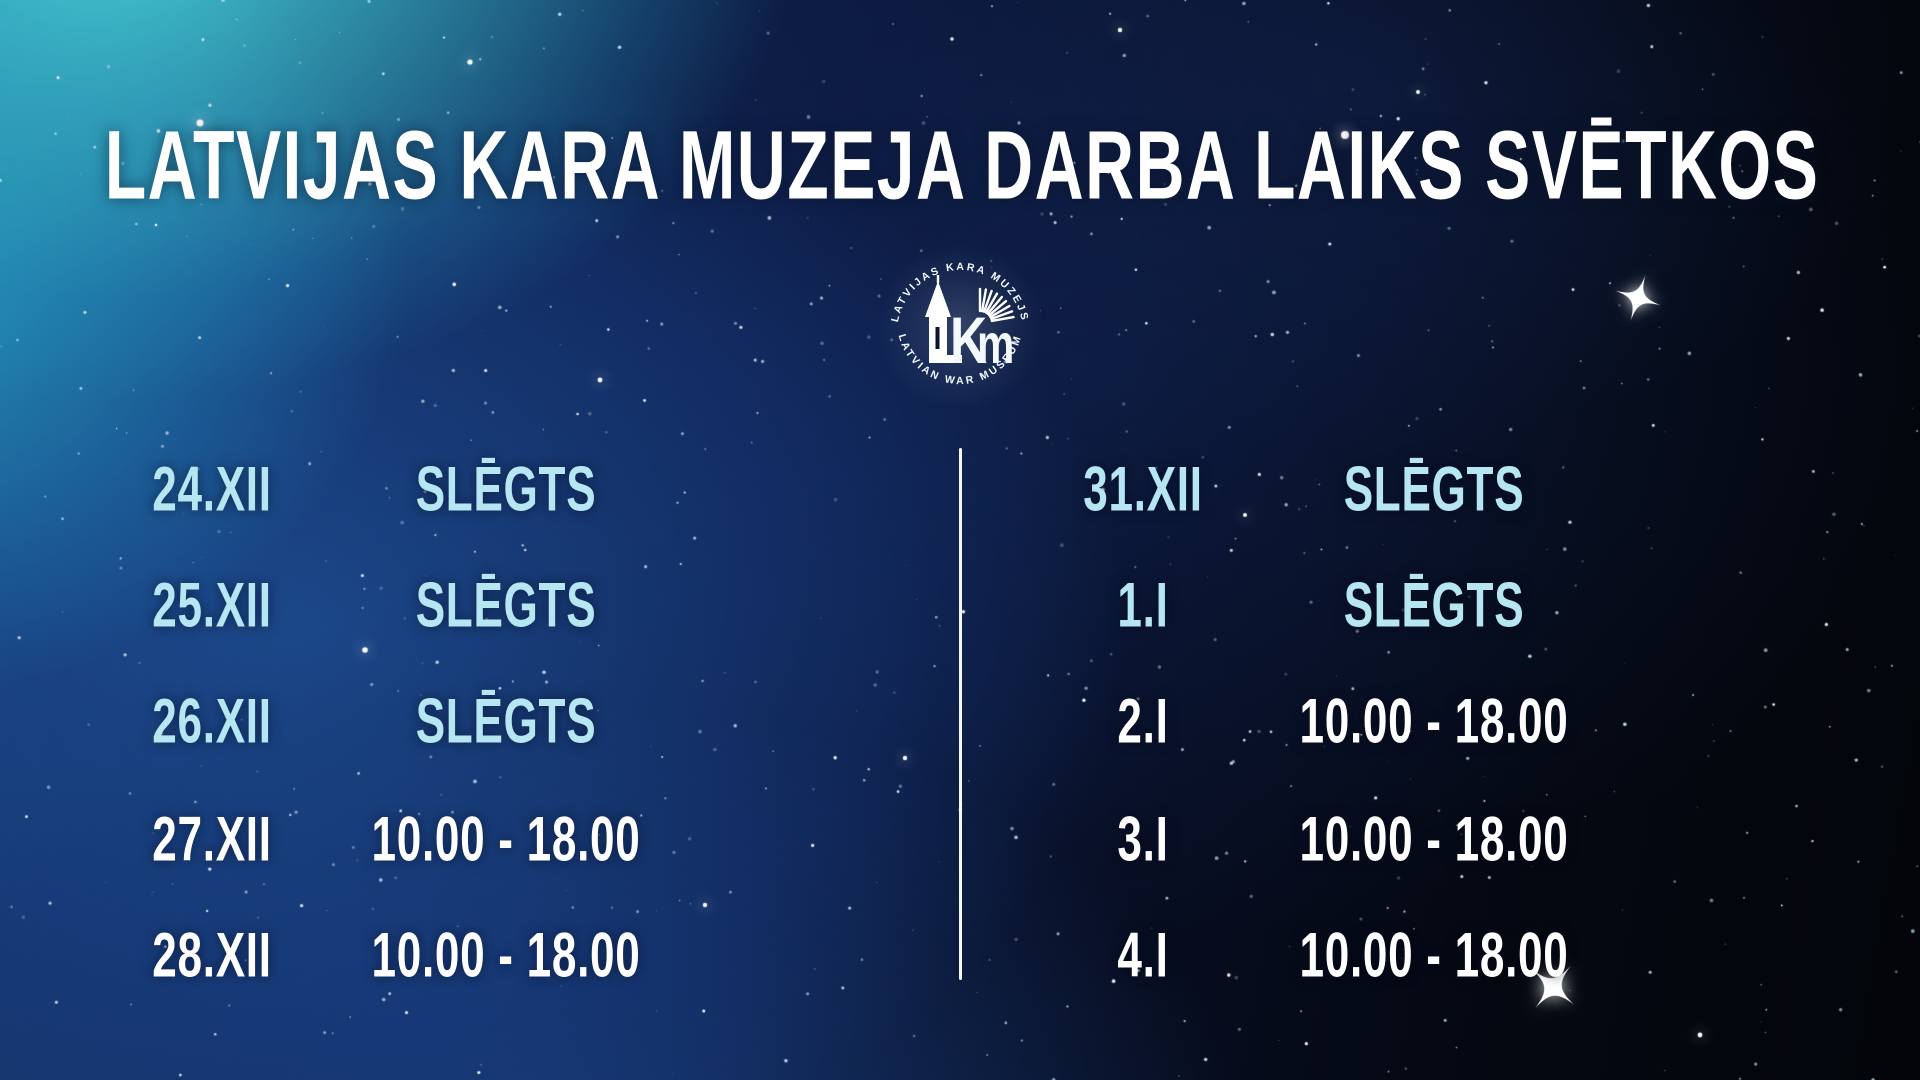 The image size is (1920, 1080). Describe the element at coordinates (943, 319) in the screenshot. I see `powder-tower-icon` at that location.